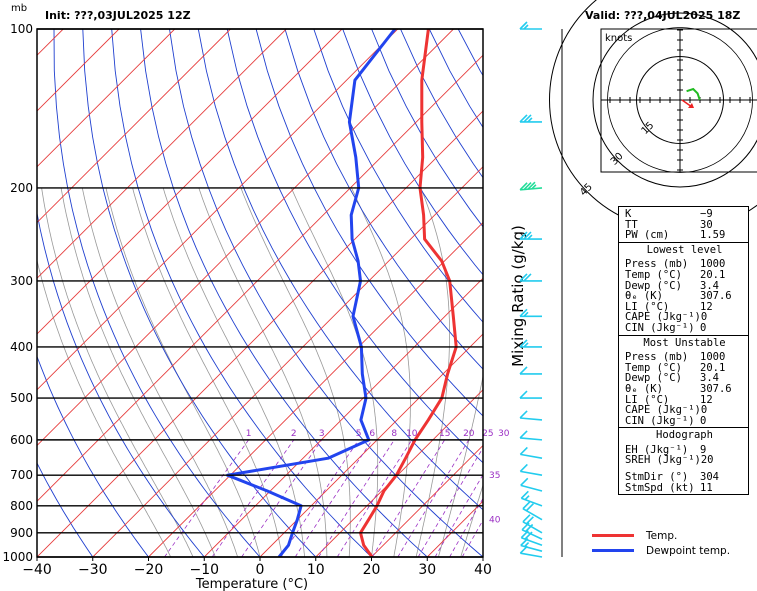 The height and width of the screenshot is (591, 757). I want to click on index-label: θₑ (K), so click(644, 296).